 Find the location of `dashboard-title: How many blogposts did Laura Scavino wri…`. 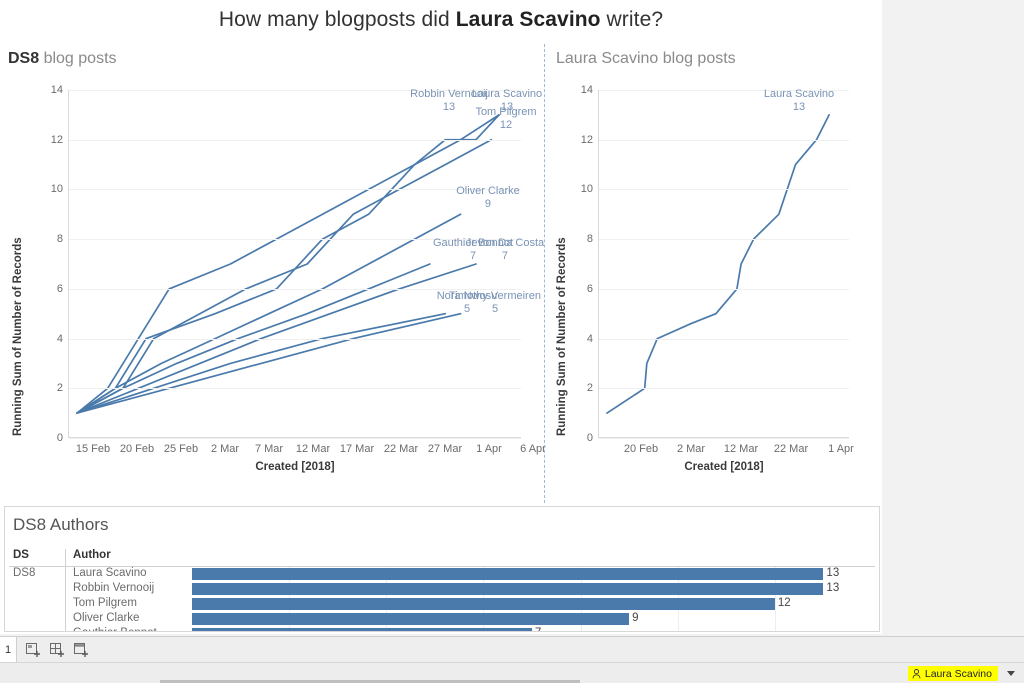

dashboard-title: How many blogposts did Laura Scavino wri… is located at coordinates (441, 20).